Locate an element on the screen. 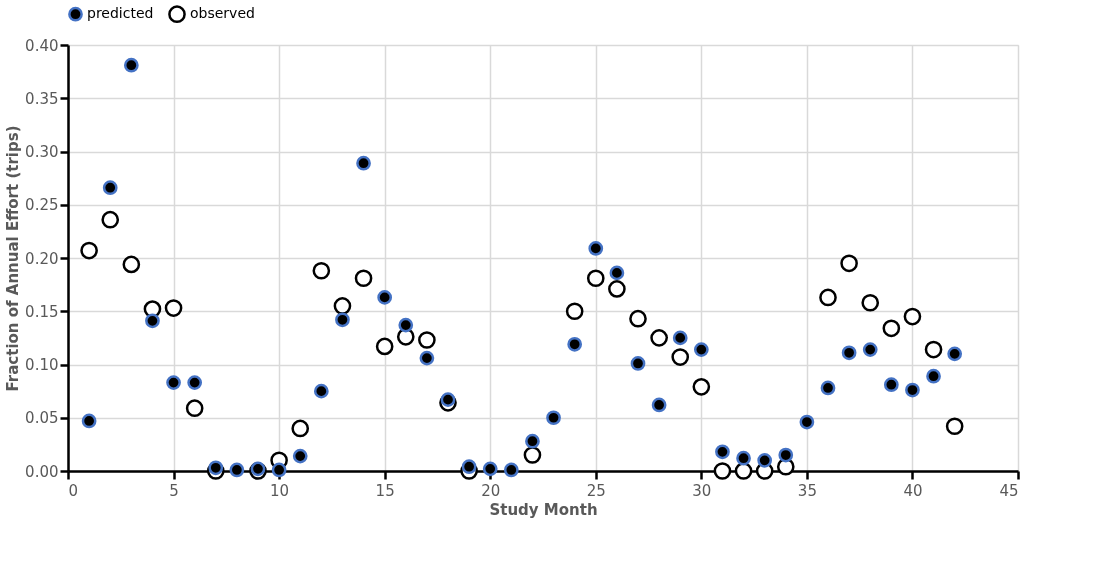 This screenshot has height=586, width=1113. y-tick-label: 0.35 is located at coordinates (42, 98).